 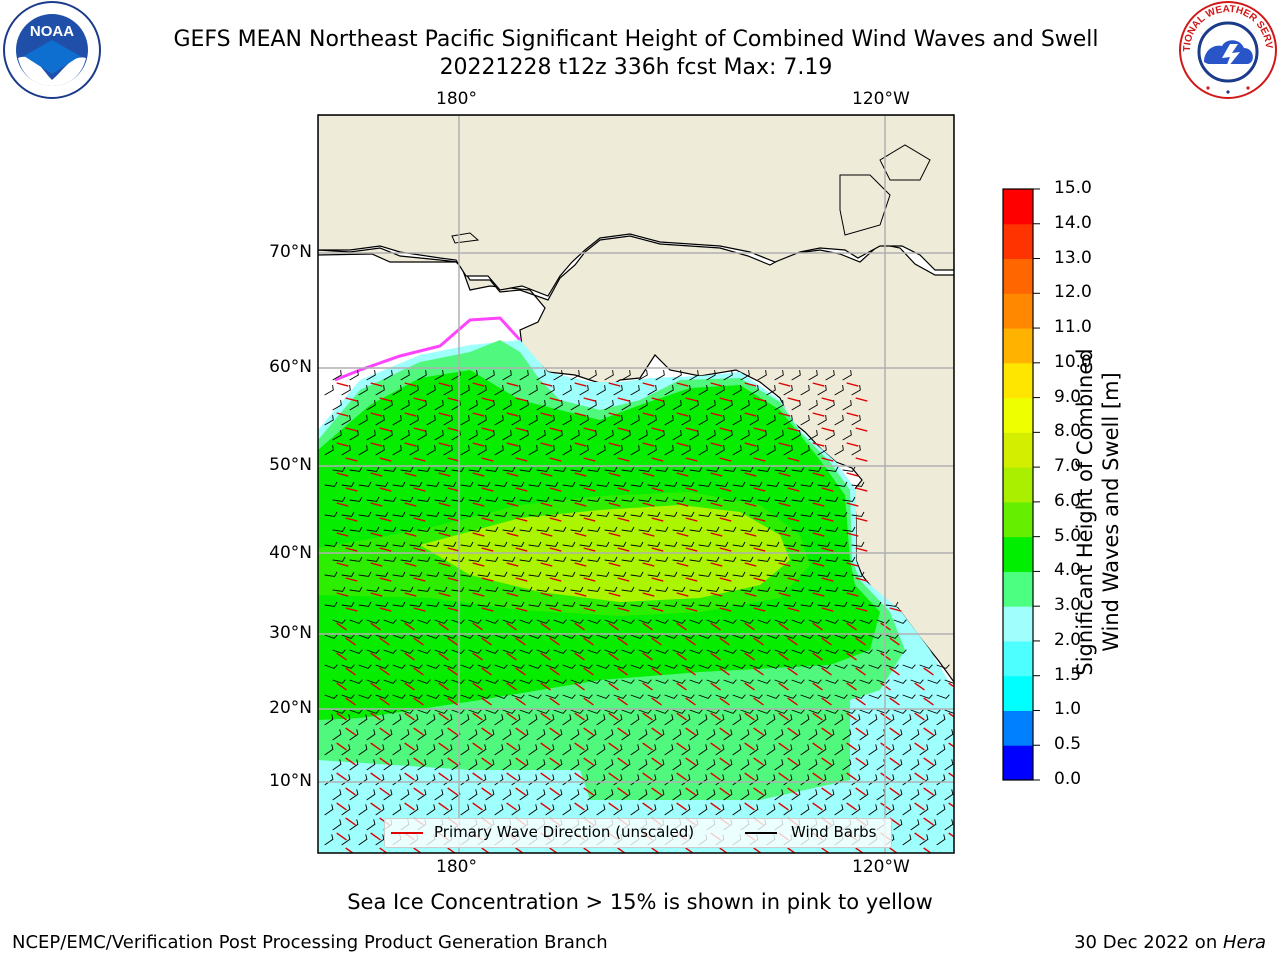 What do you see at coordinates (52, 31) in the screenshot?
I see `noaa-logo-text: NOAA` at bounding box center [52, 31].